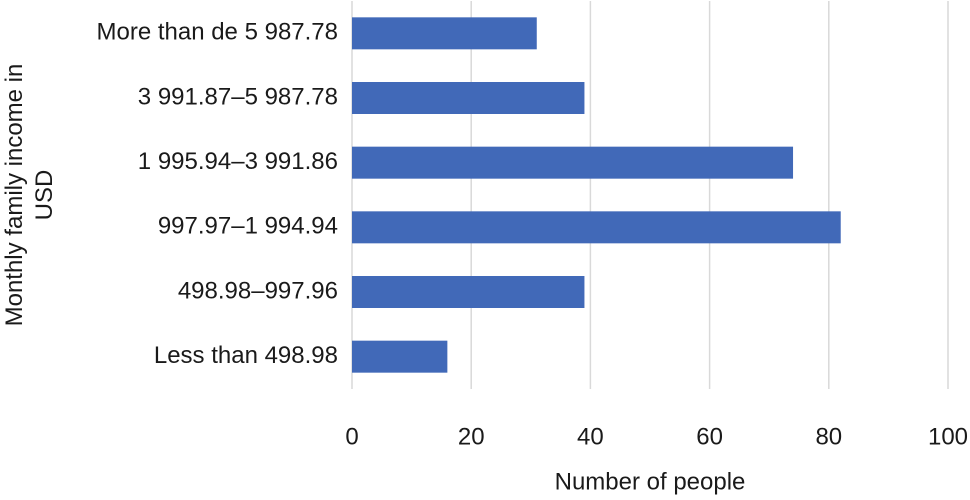 Image resolution: width=970 pixels, height=500 pixels. Describe the element at coordinates (217, 32) in the screenshot. I see `y-tick-label: More than de 5 987.78` at that location.